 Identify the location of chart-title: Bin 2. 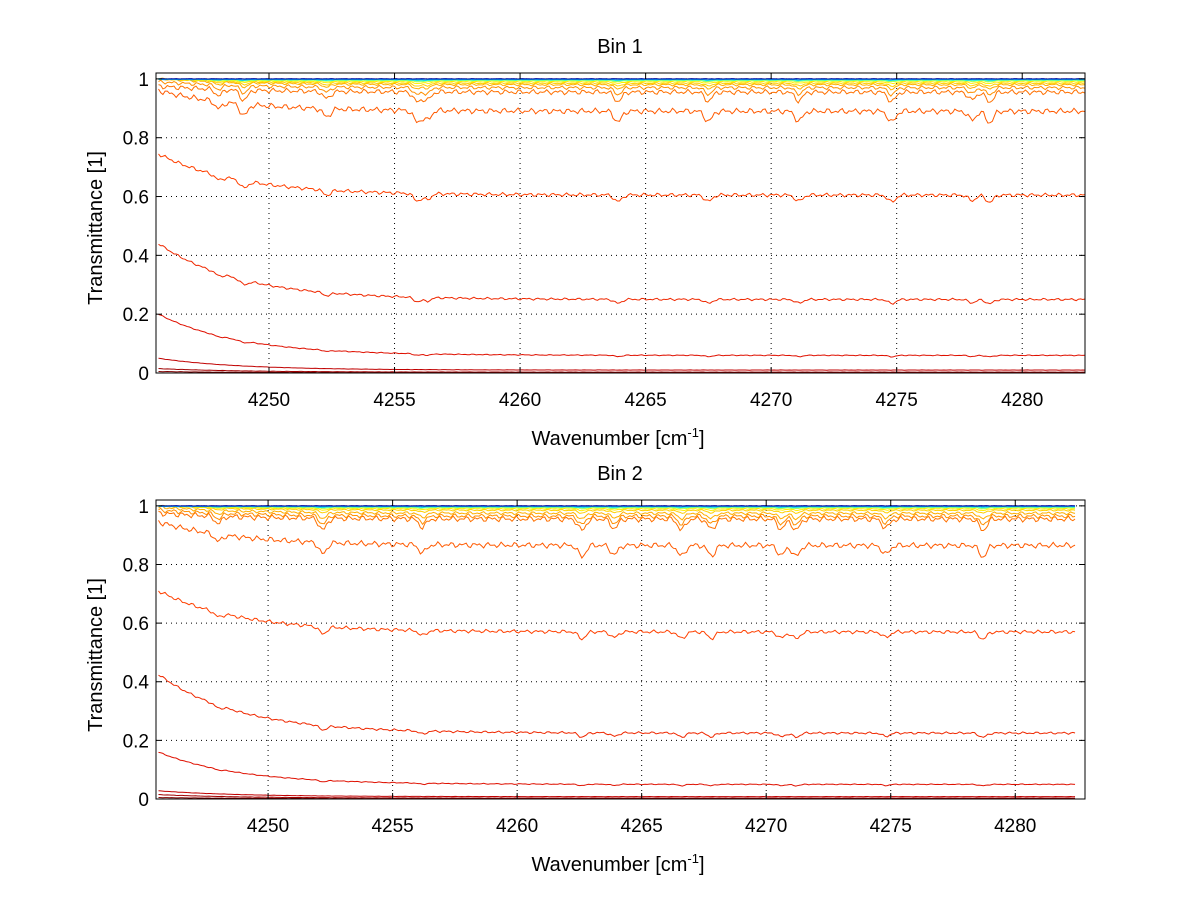
(620, 474).